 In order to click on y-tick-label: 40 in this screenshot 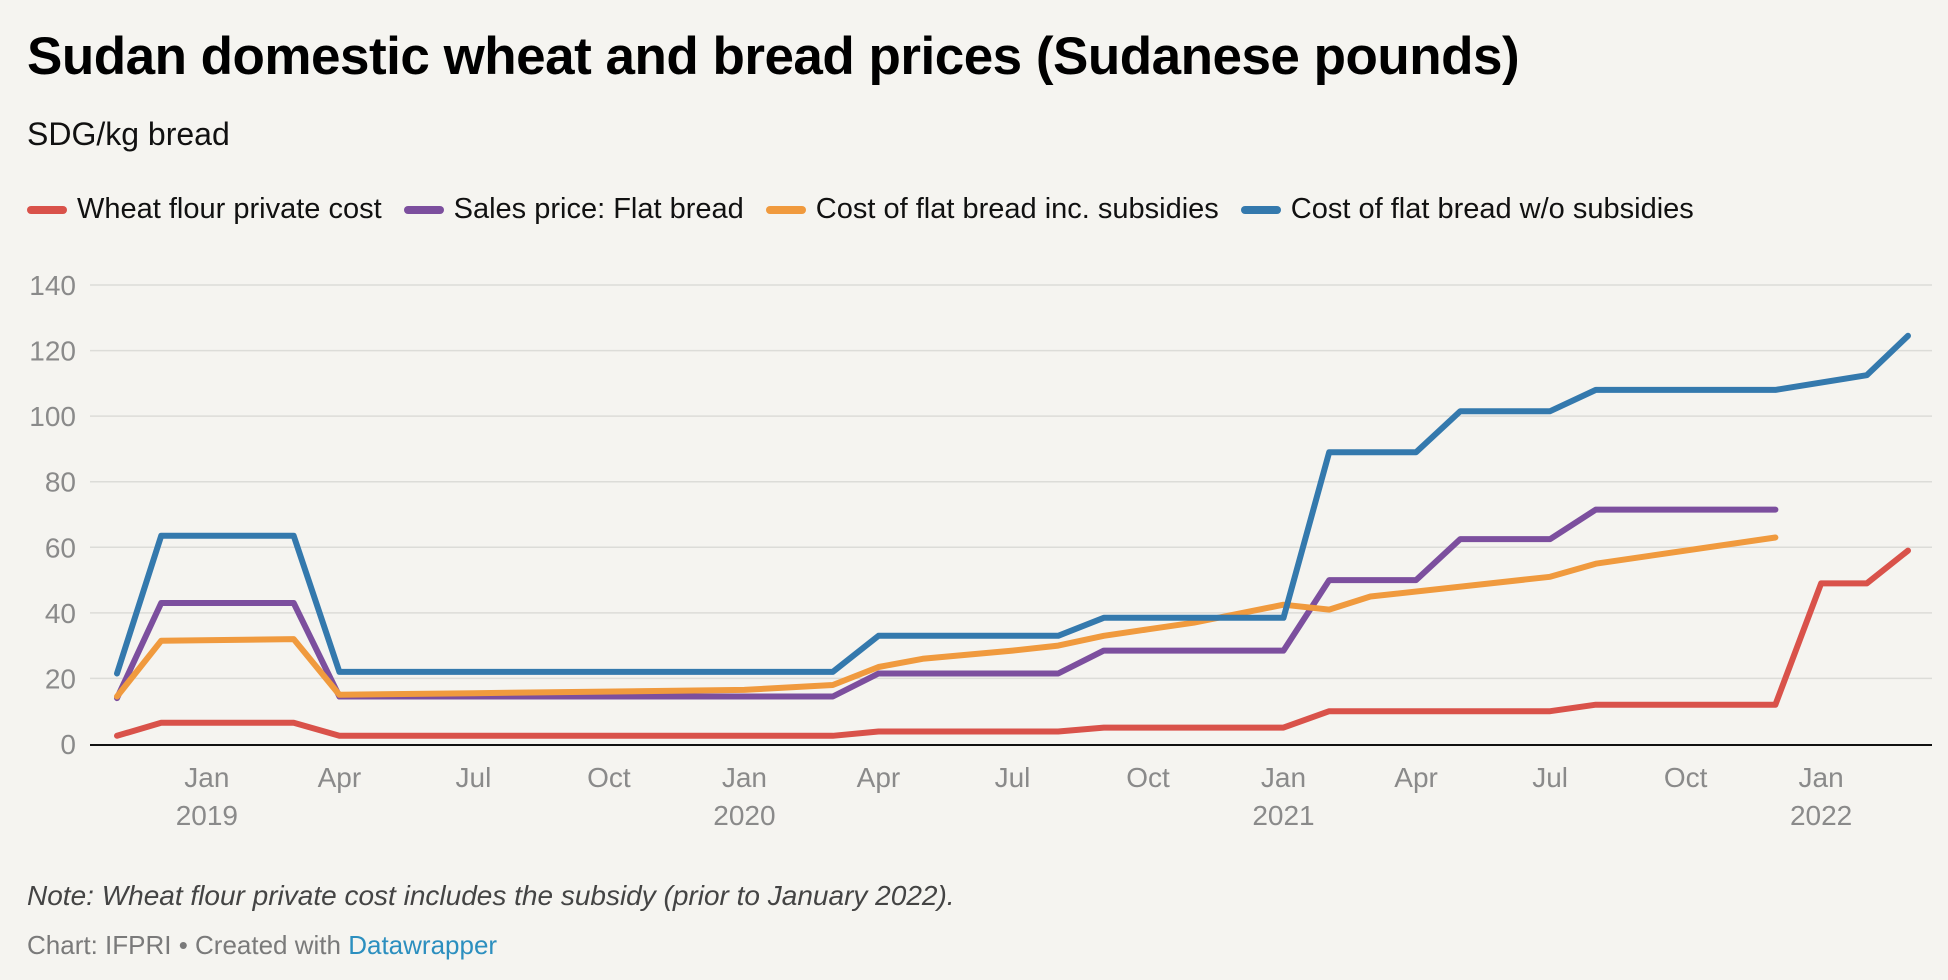, I will do `click(60, 613)`.